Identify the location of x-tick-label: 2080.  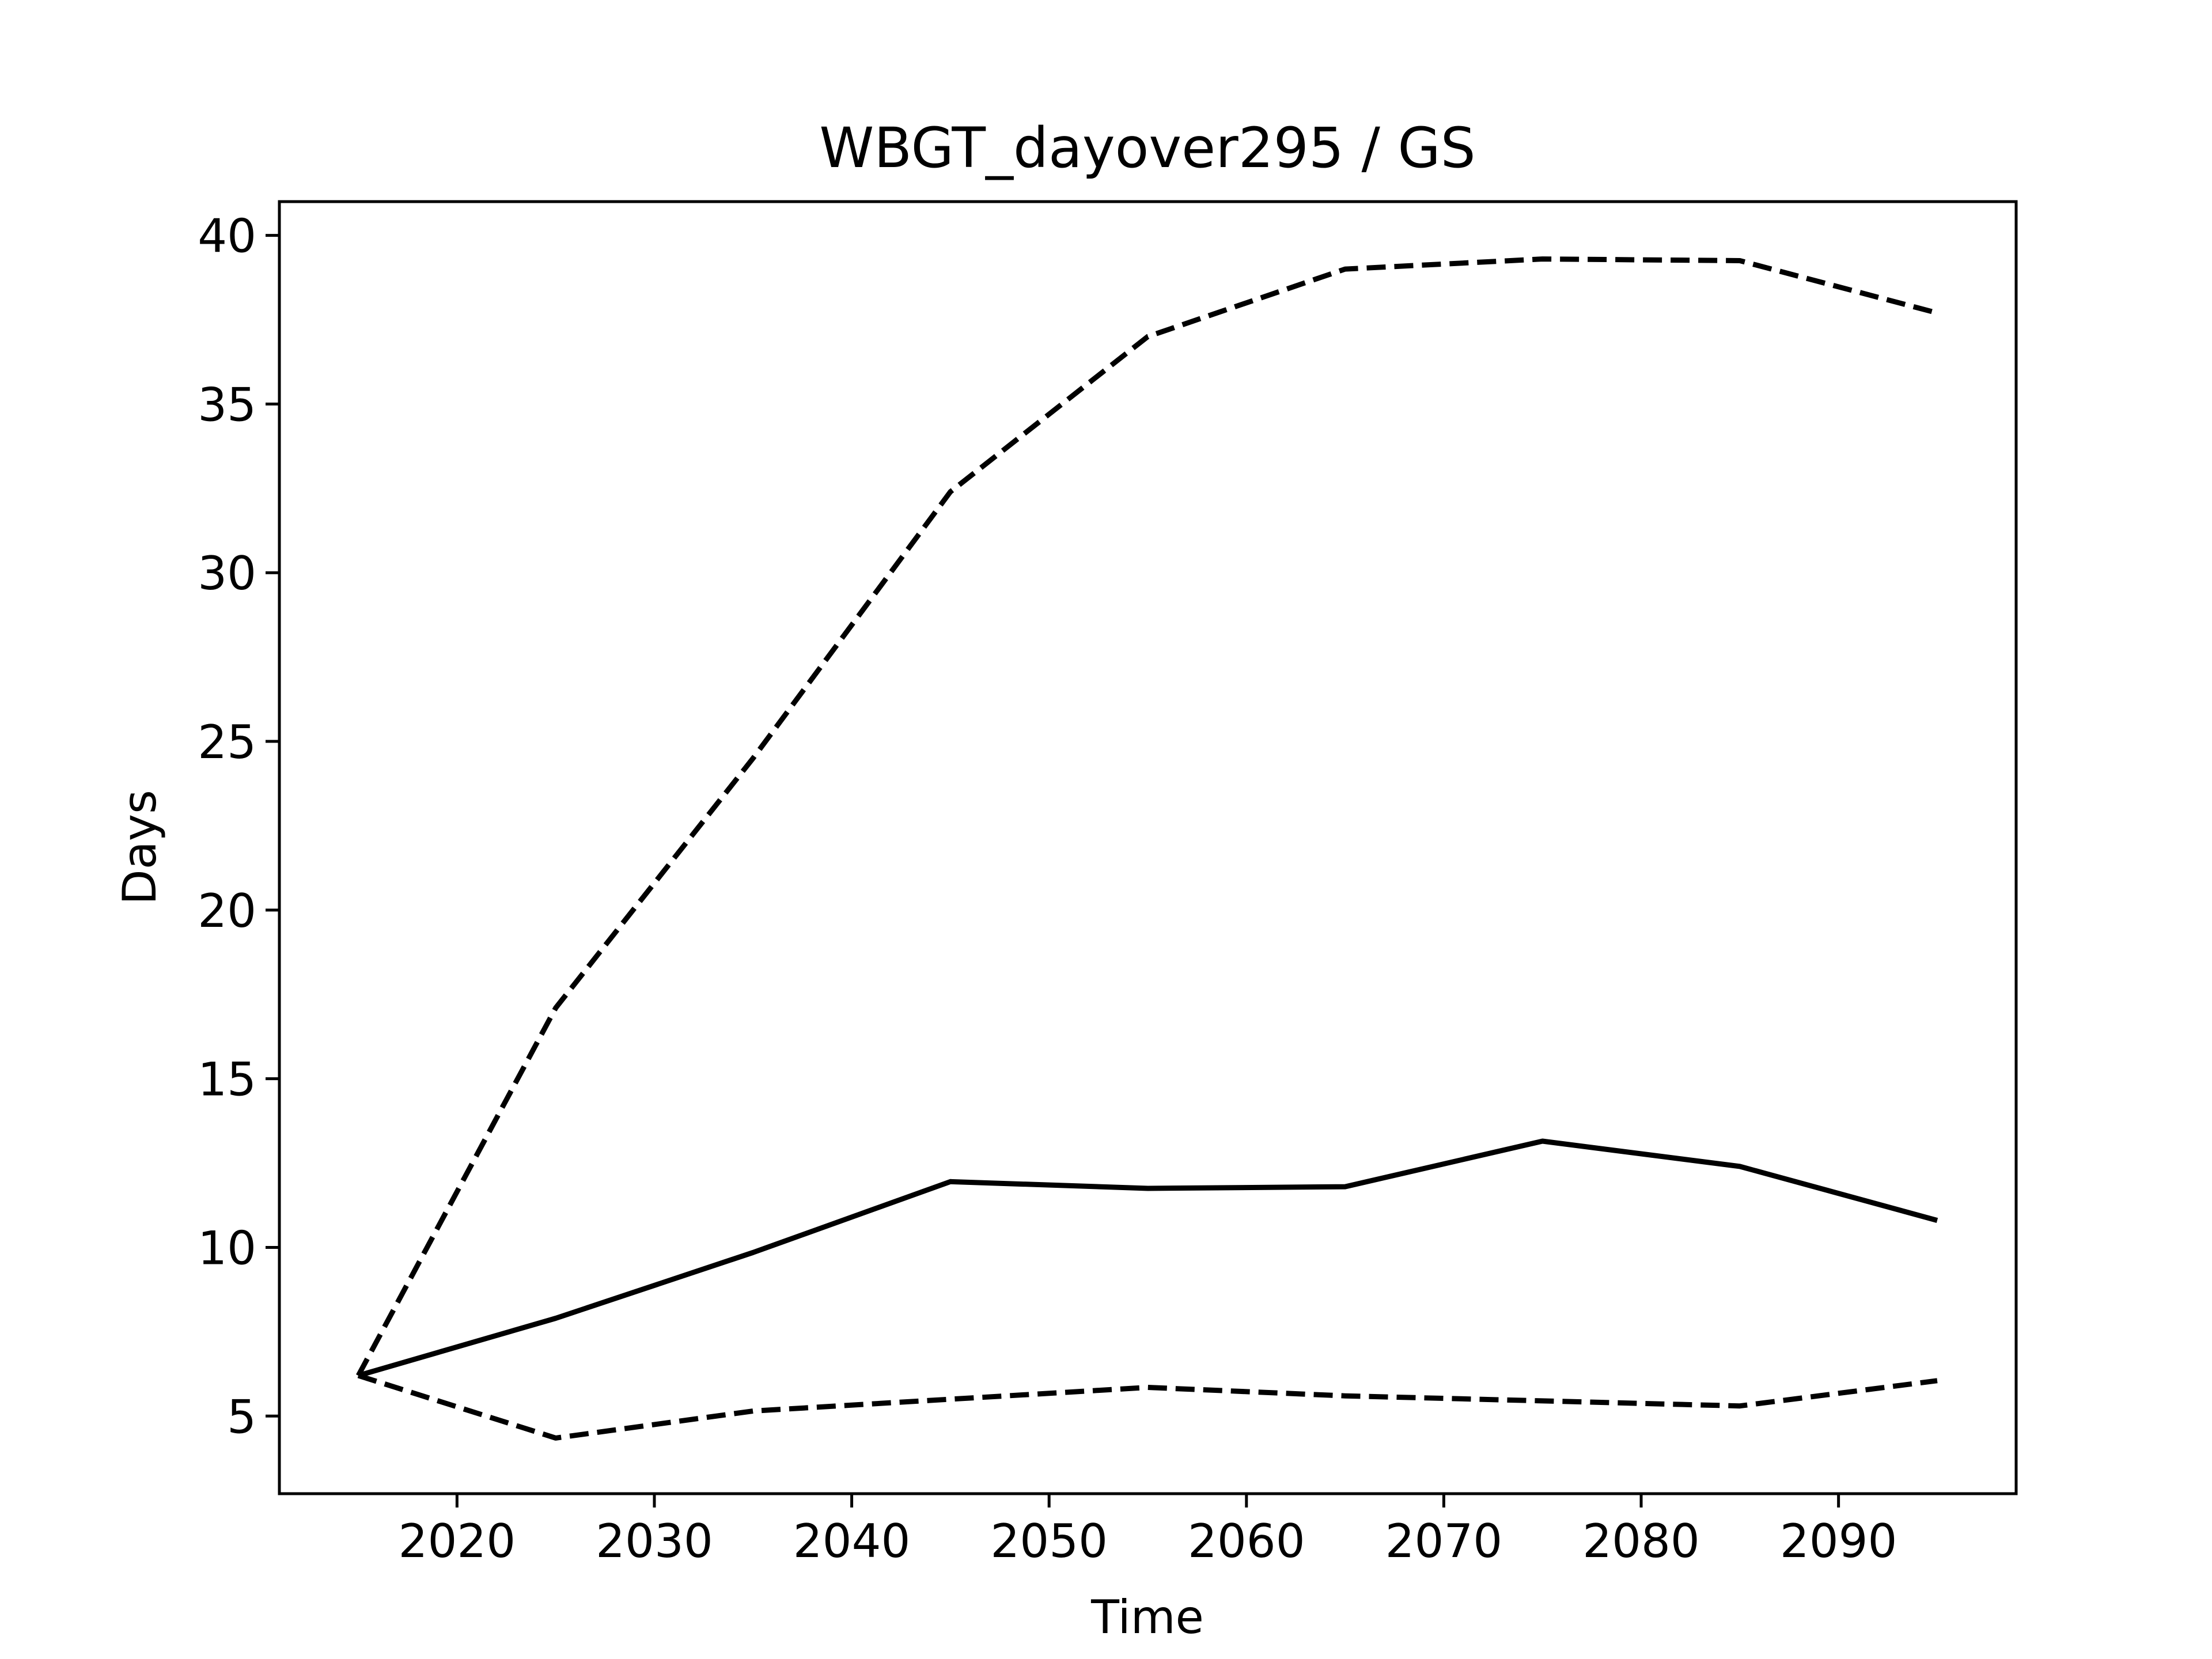
(1641, 1541).